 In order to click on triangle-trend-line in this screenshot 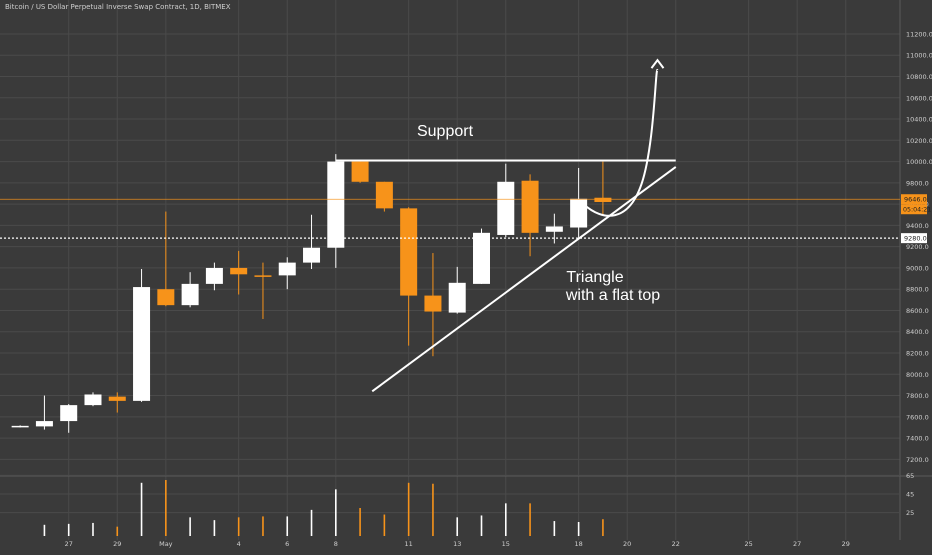, I will do `click(524, 279)`.